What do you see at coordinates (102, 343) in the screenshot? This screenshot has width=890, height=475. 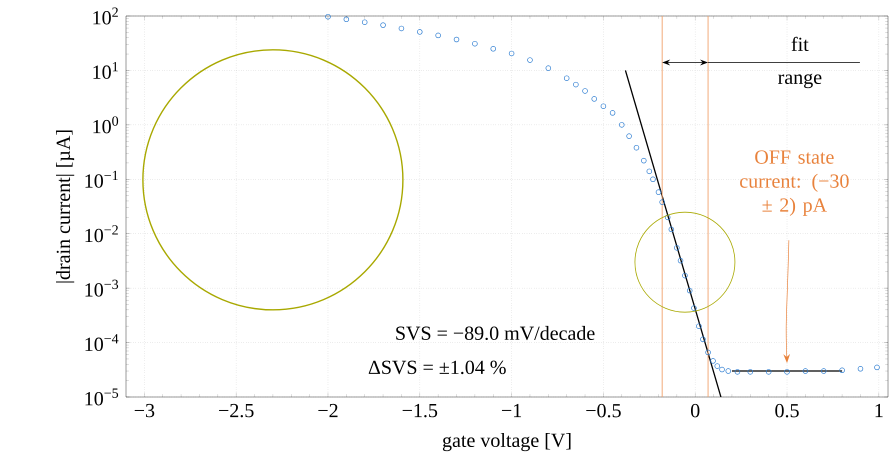 I see `y-tick-label: 10$^{−4}$` at bounding box center [102, 343].